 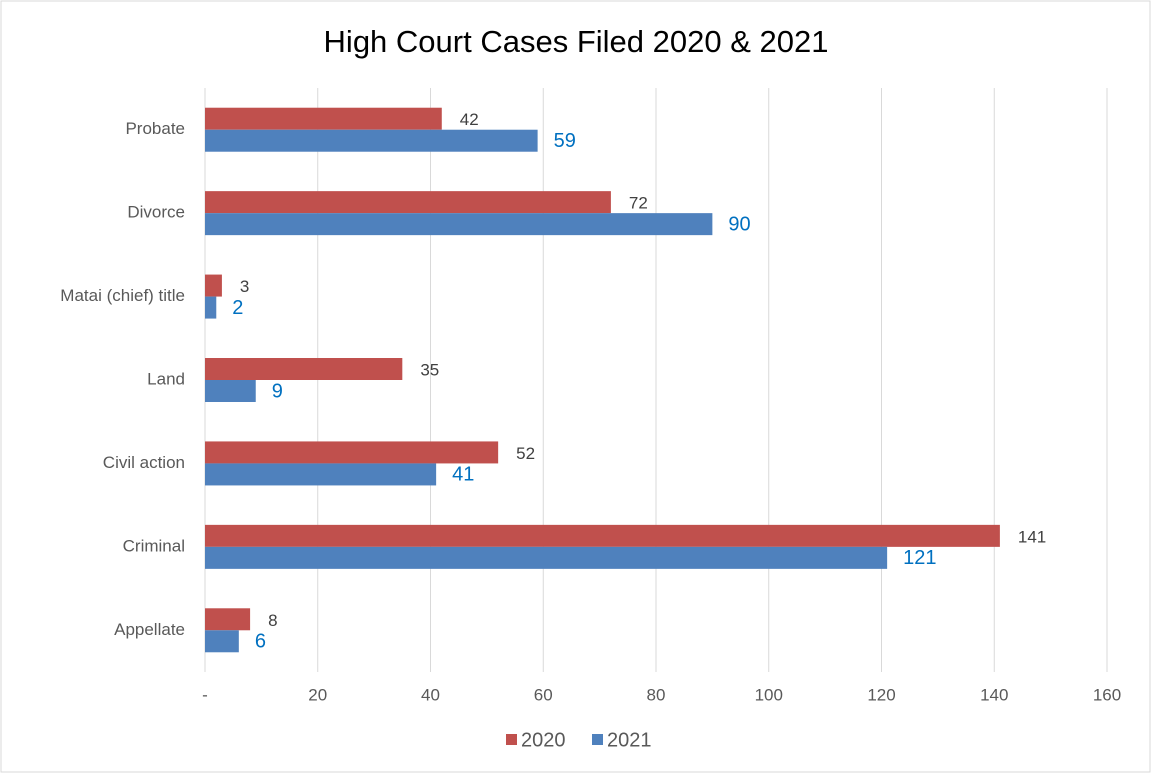 What do you see at coordinates (156, 212) in the screenshot?
I see `y-tick-label: Divorce` at bounding box center [156, 212].